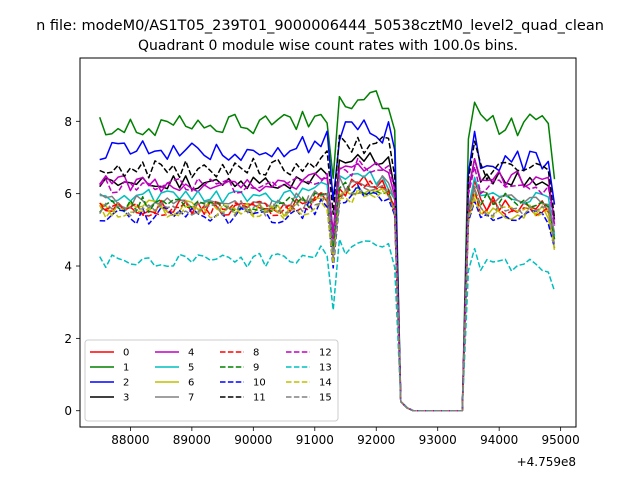 Image resolution: width=640 pixels, height=480 pixels. What do you see at coordinates (126, 353) in the screenshot?
I see `legend-label-0: 0` at bounding box center [126, 353].